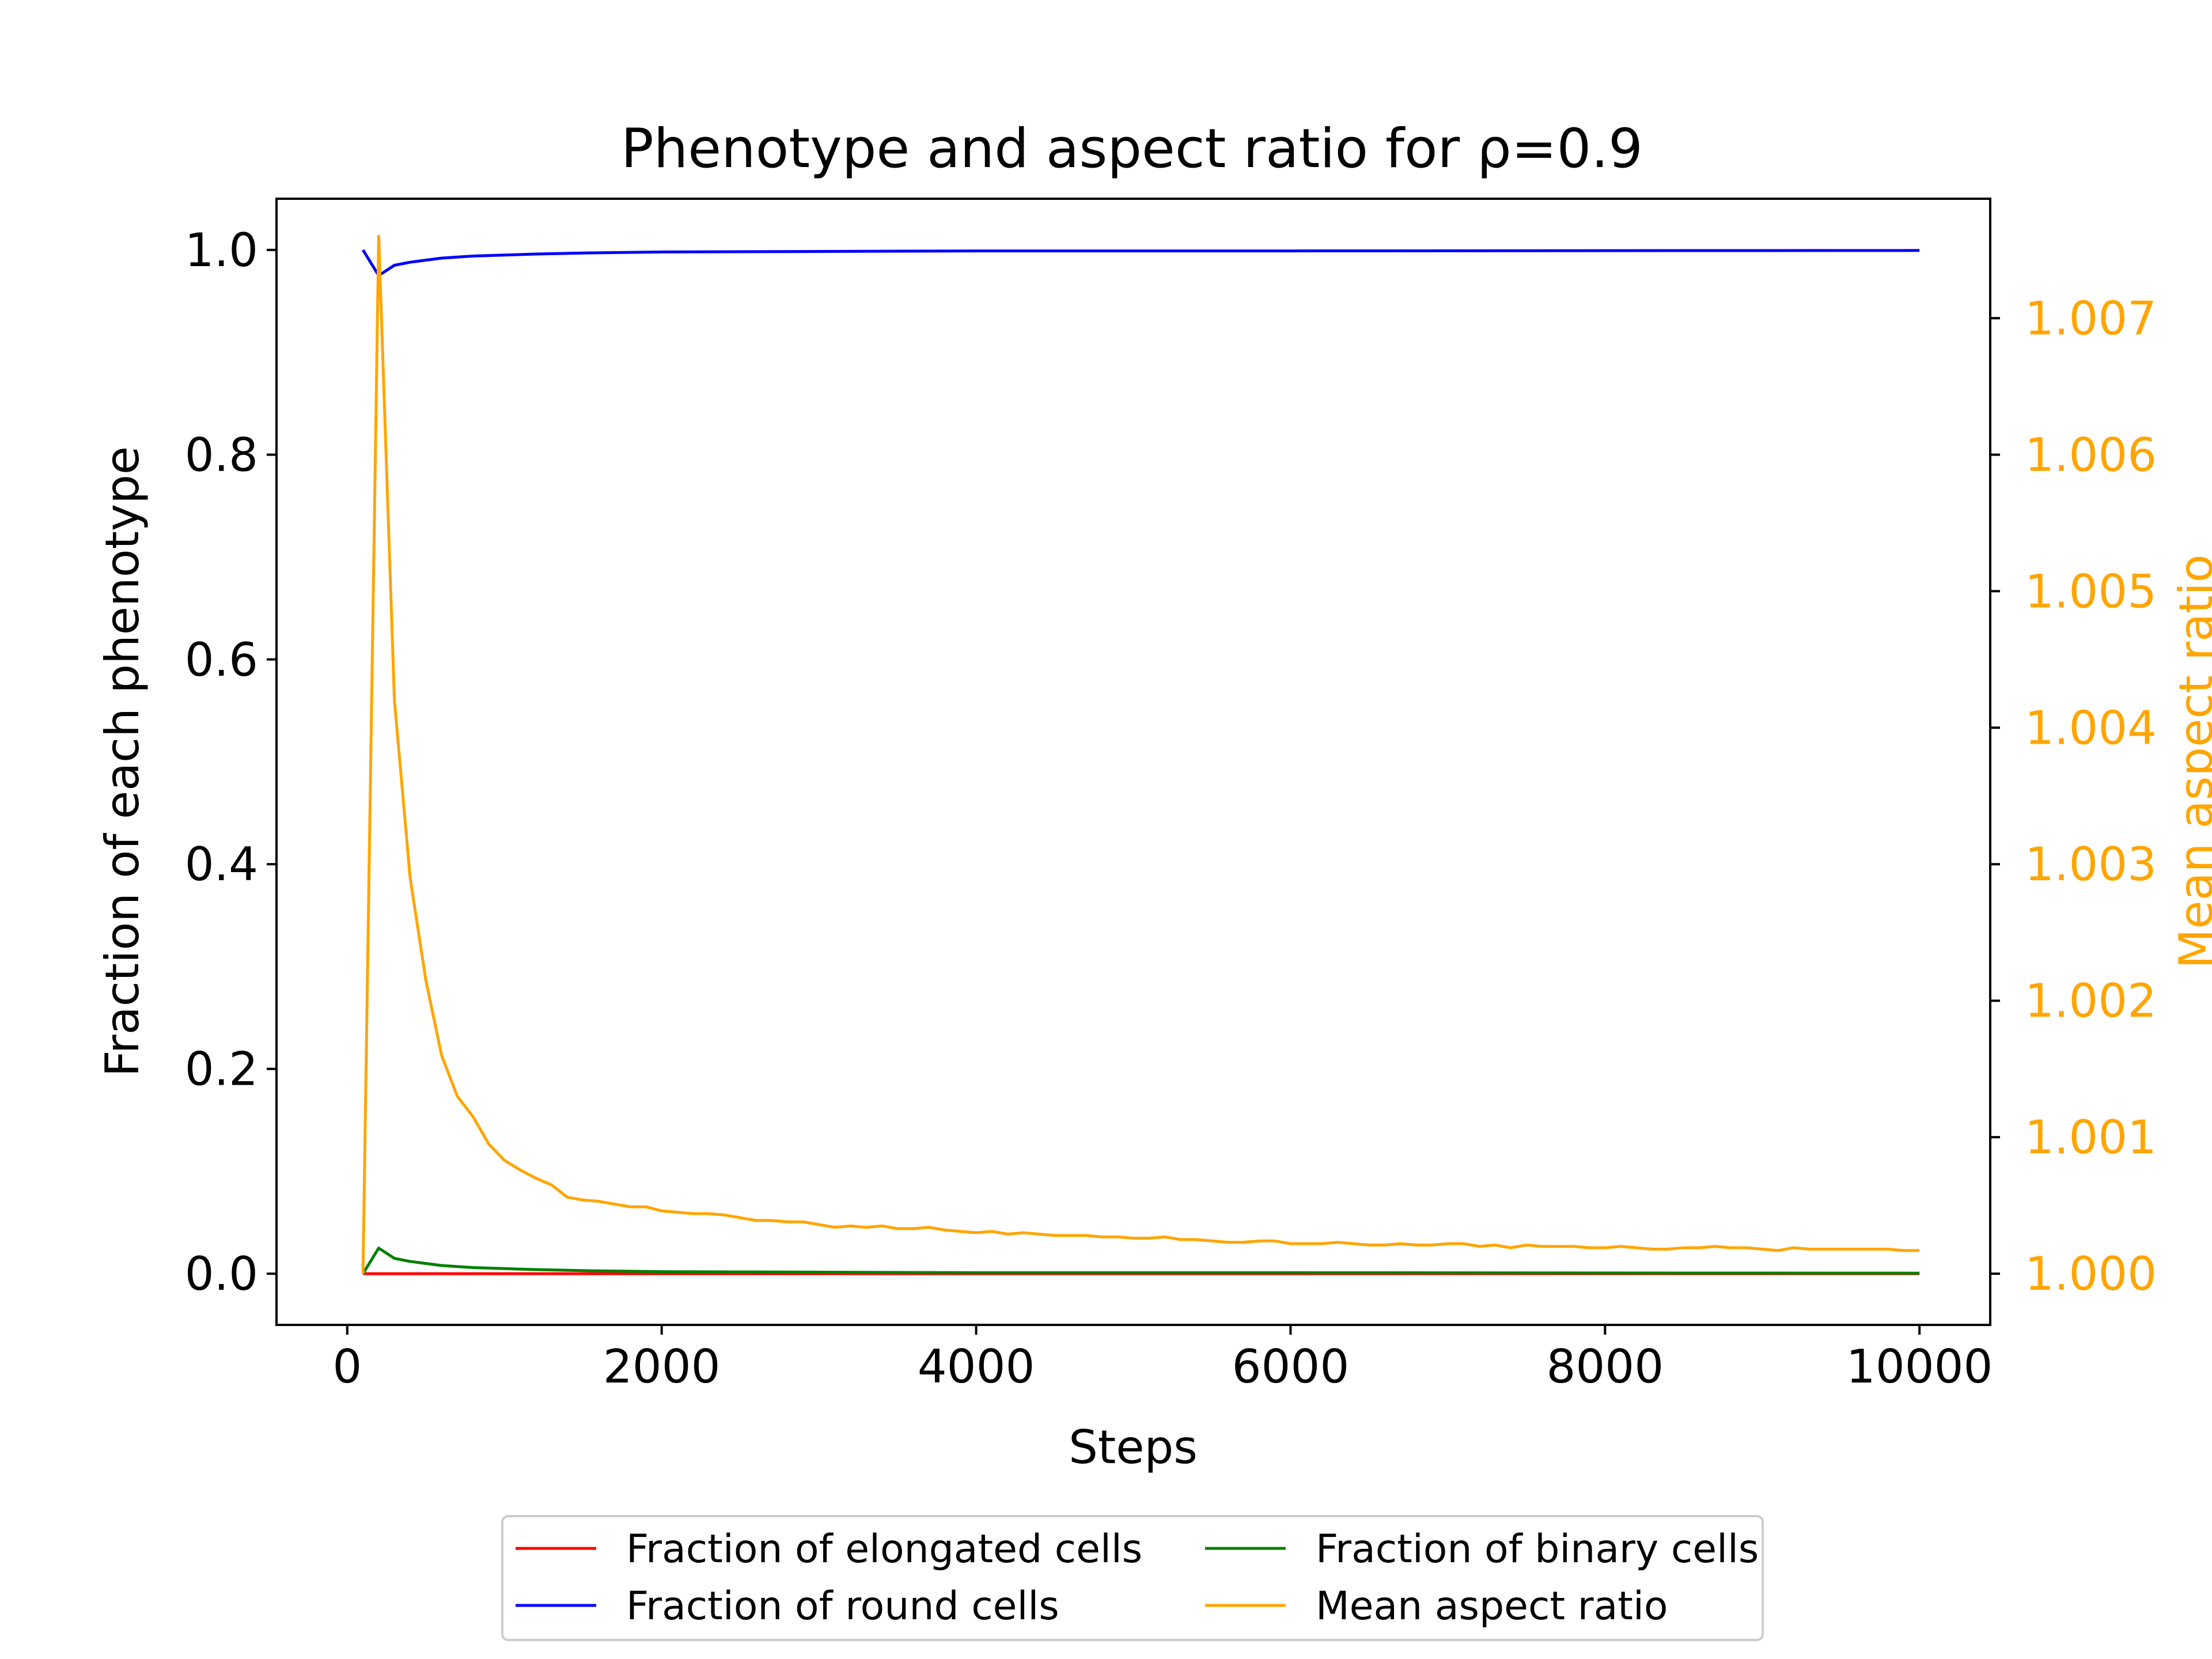  Describe the element at coordinates (122, 761) in the screenshot. I see `y-axis-label: Fraction of each phenotype` at that location.